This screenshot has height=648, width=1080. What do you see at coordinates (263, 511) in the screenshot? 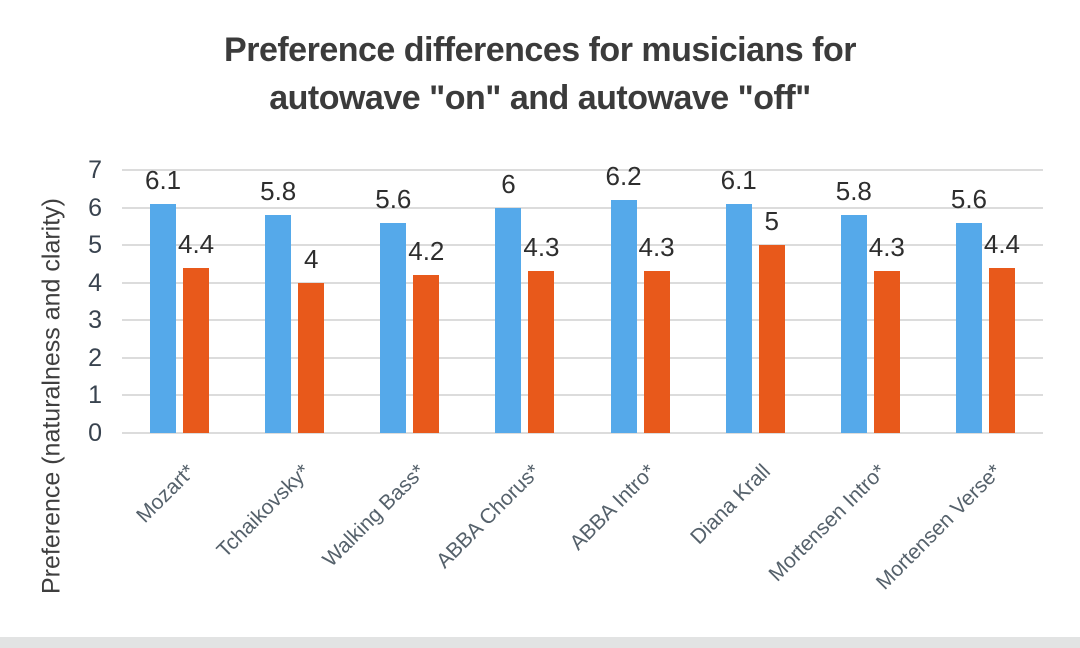
I see `x-category-label: Tchaikovsky*` at bounding box center [263, 511].